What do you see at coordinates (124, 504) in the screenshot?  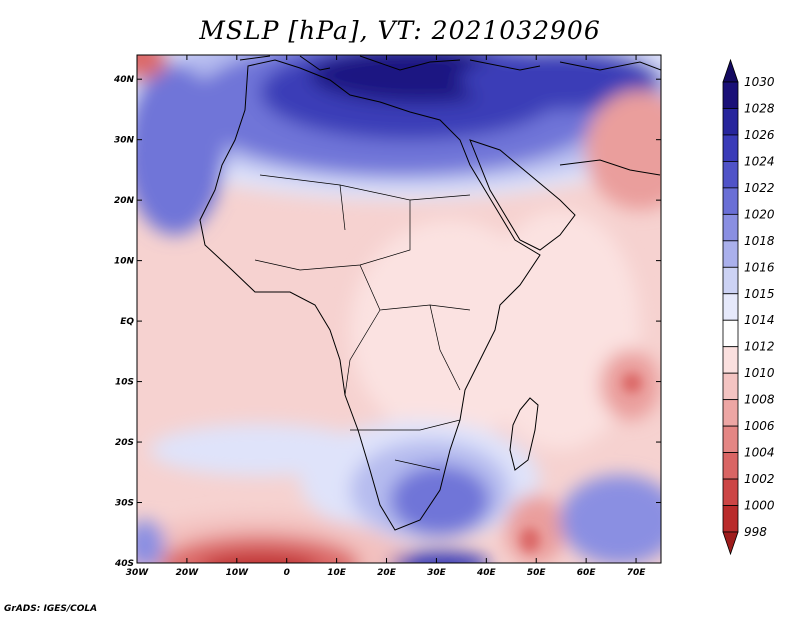 I see `lat-tick-label: 30S` at bounding box center [124, 504].